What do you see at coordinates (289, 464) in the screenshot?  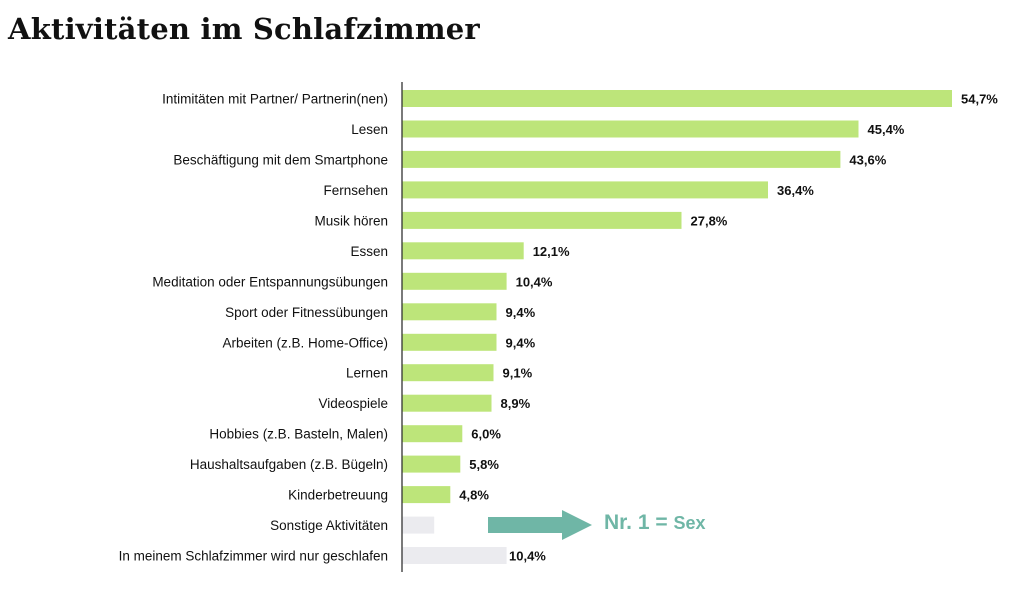 I see `category-label: Haushaltsaufgaben (z.B. Bügeln)` at bounding box center [289, 464].